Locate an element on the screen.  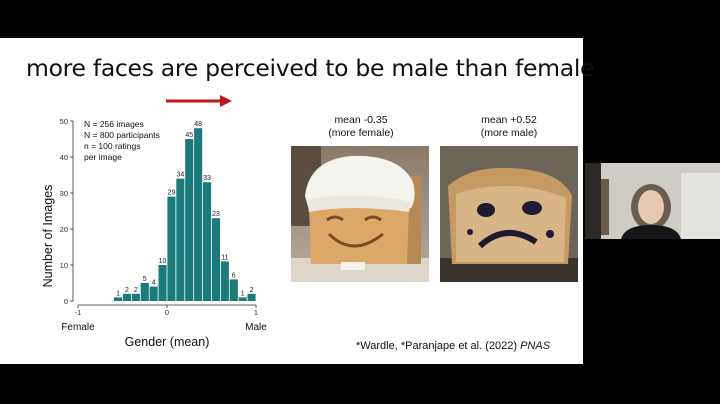
citation-journal: PNAS is located at coordinates (535, 346).